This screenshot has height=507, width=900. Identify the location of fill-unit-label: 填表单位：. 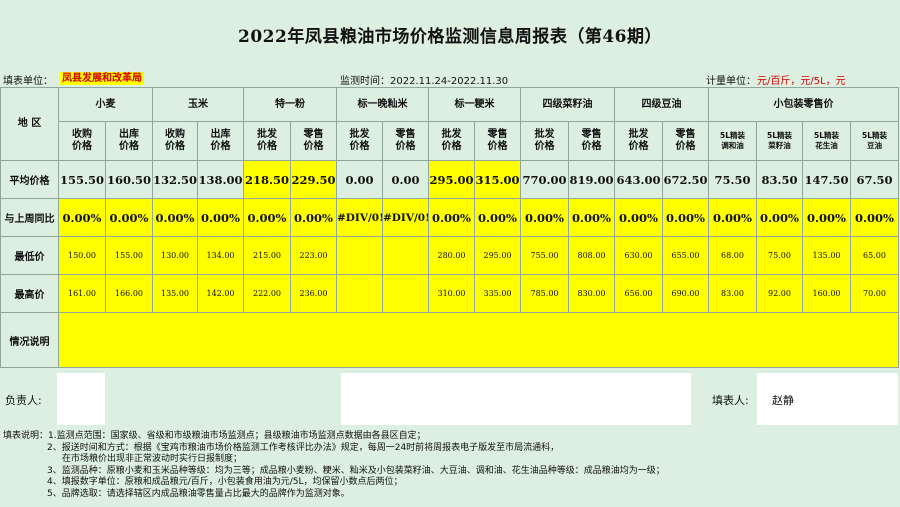
(28, 81).